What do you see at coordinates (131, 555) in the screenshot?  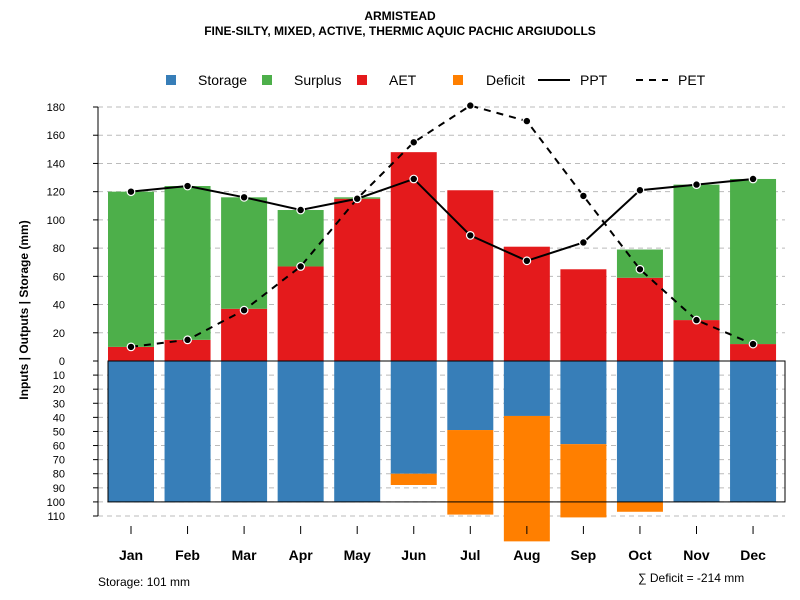 I see `x-tick-label: Jan` at bounding box center [131, 555].